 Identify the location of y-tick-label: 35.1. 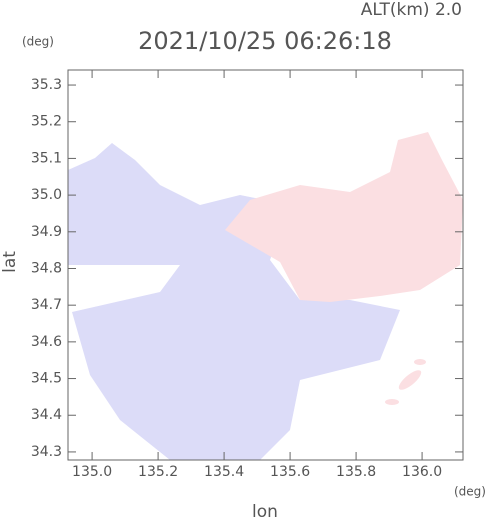
(46, 158).